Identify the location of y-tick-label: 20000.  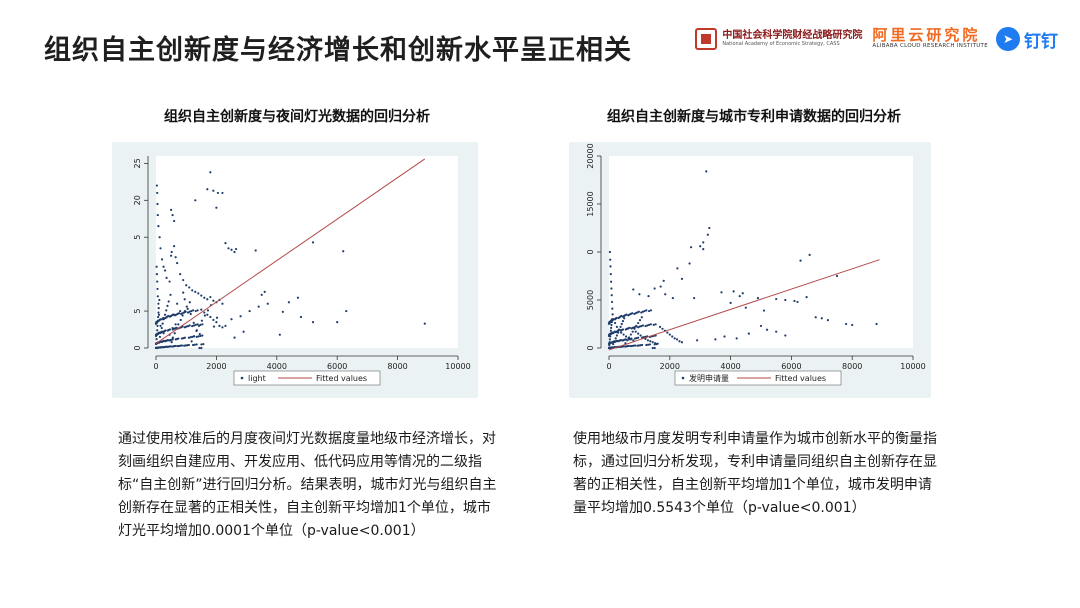
(590, 155).